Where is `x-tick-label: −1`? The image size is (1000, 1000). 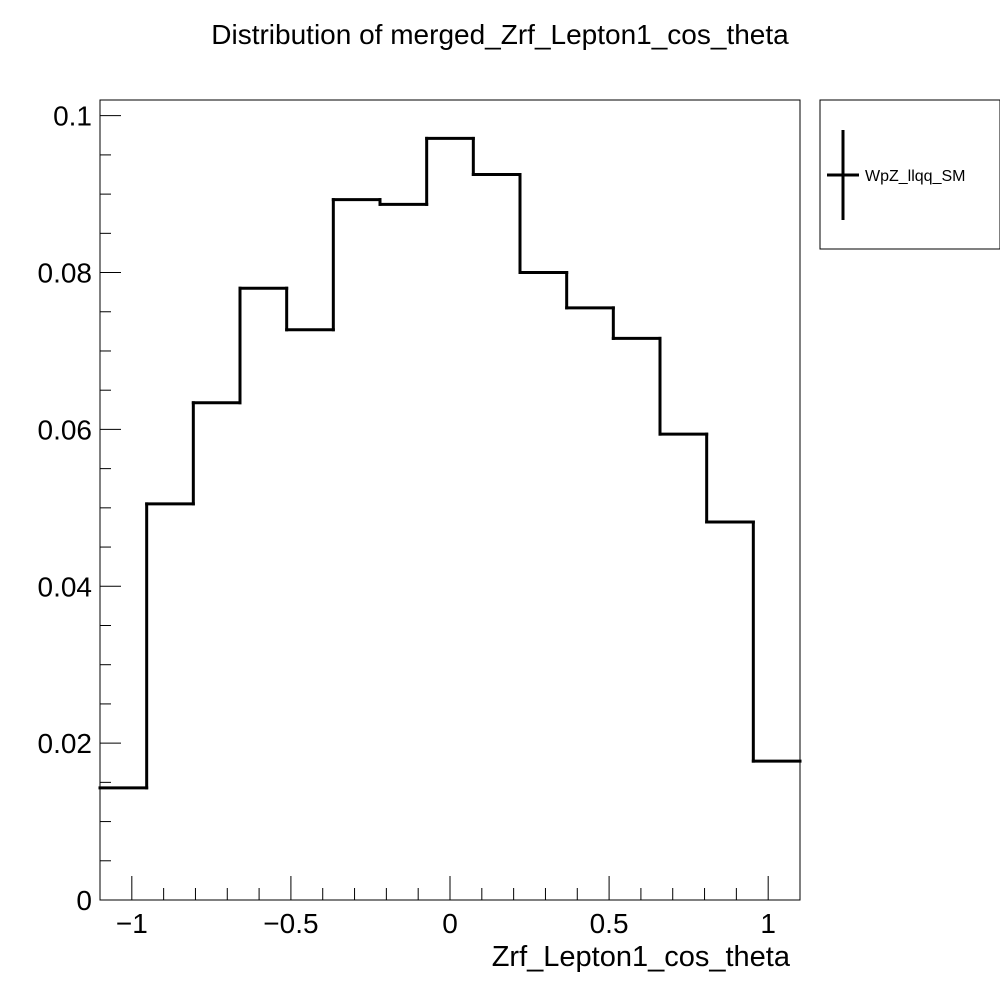
x-tick-label: −1 is located at coordinates (132, 923).